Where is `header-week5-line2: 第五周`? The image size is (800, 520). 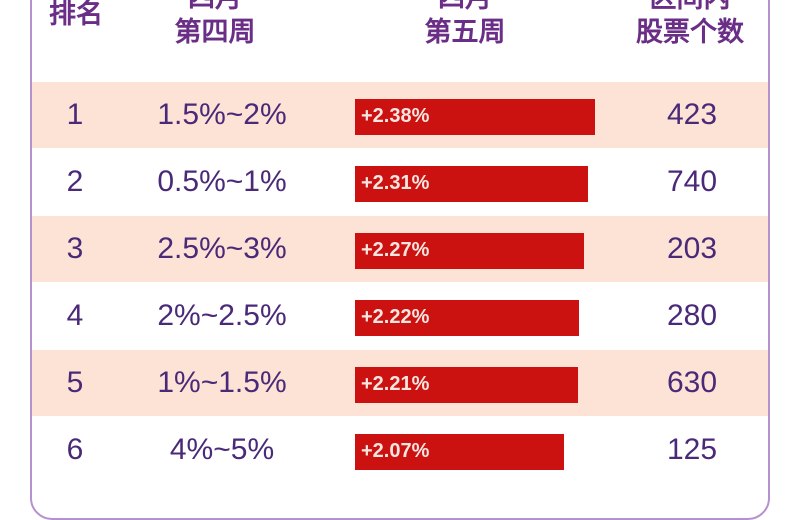 header-week5-line2: 第五周 is located at coordinates (465, 32).